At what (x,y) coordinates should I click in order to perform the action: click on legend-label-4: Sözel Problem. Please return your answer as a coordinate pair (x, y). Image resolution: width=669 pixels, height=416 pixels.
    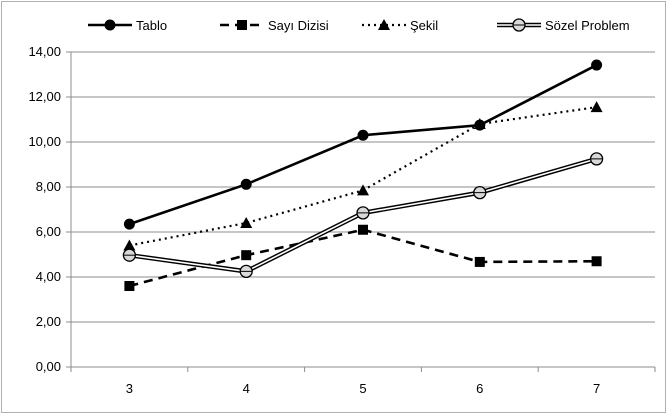
    Looking at the image, I should click on (587, 25).